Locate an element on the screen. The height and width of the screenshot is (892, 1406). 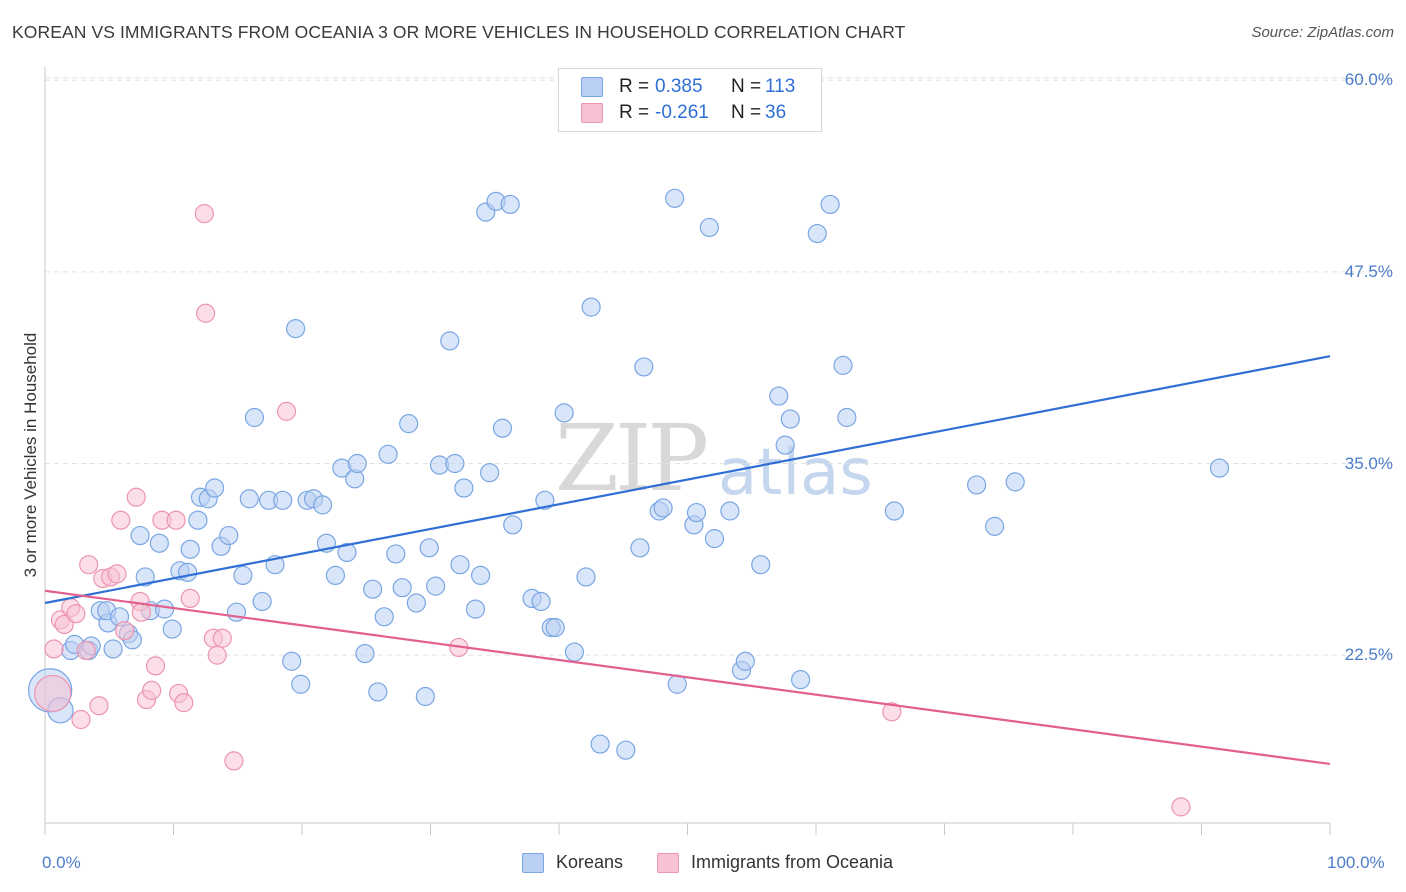
legend-r-value: -0.261 is located at coordinates (682, 112).